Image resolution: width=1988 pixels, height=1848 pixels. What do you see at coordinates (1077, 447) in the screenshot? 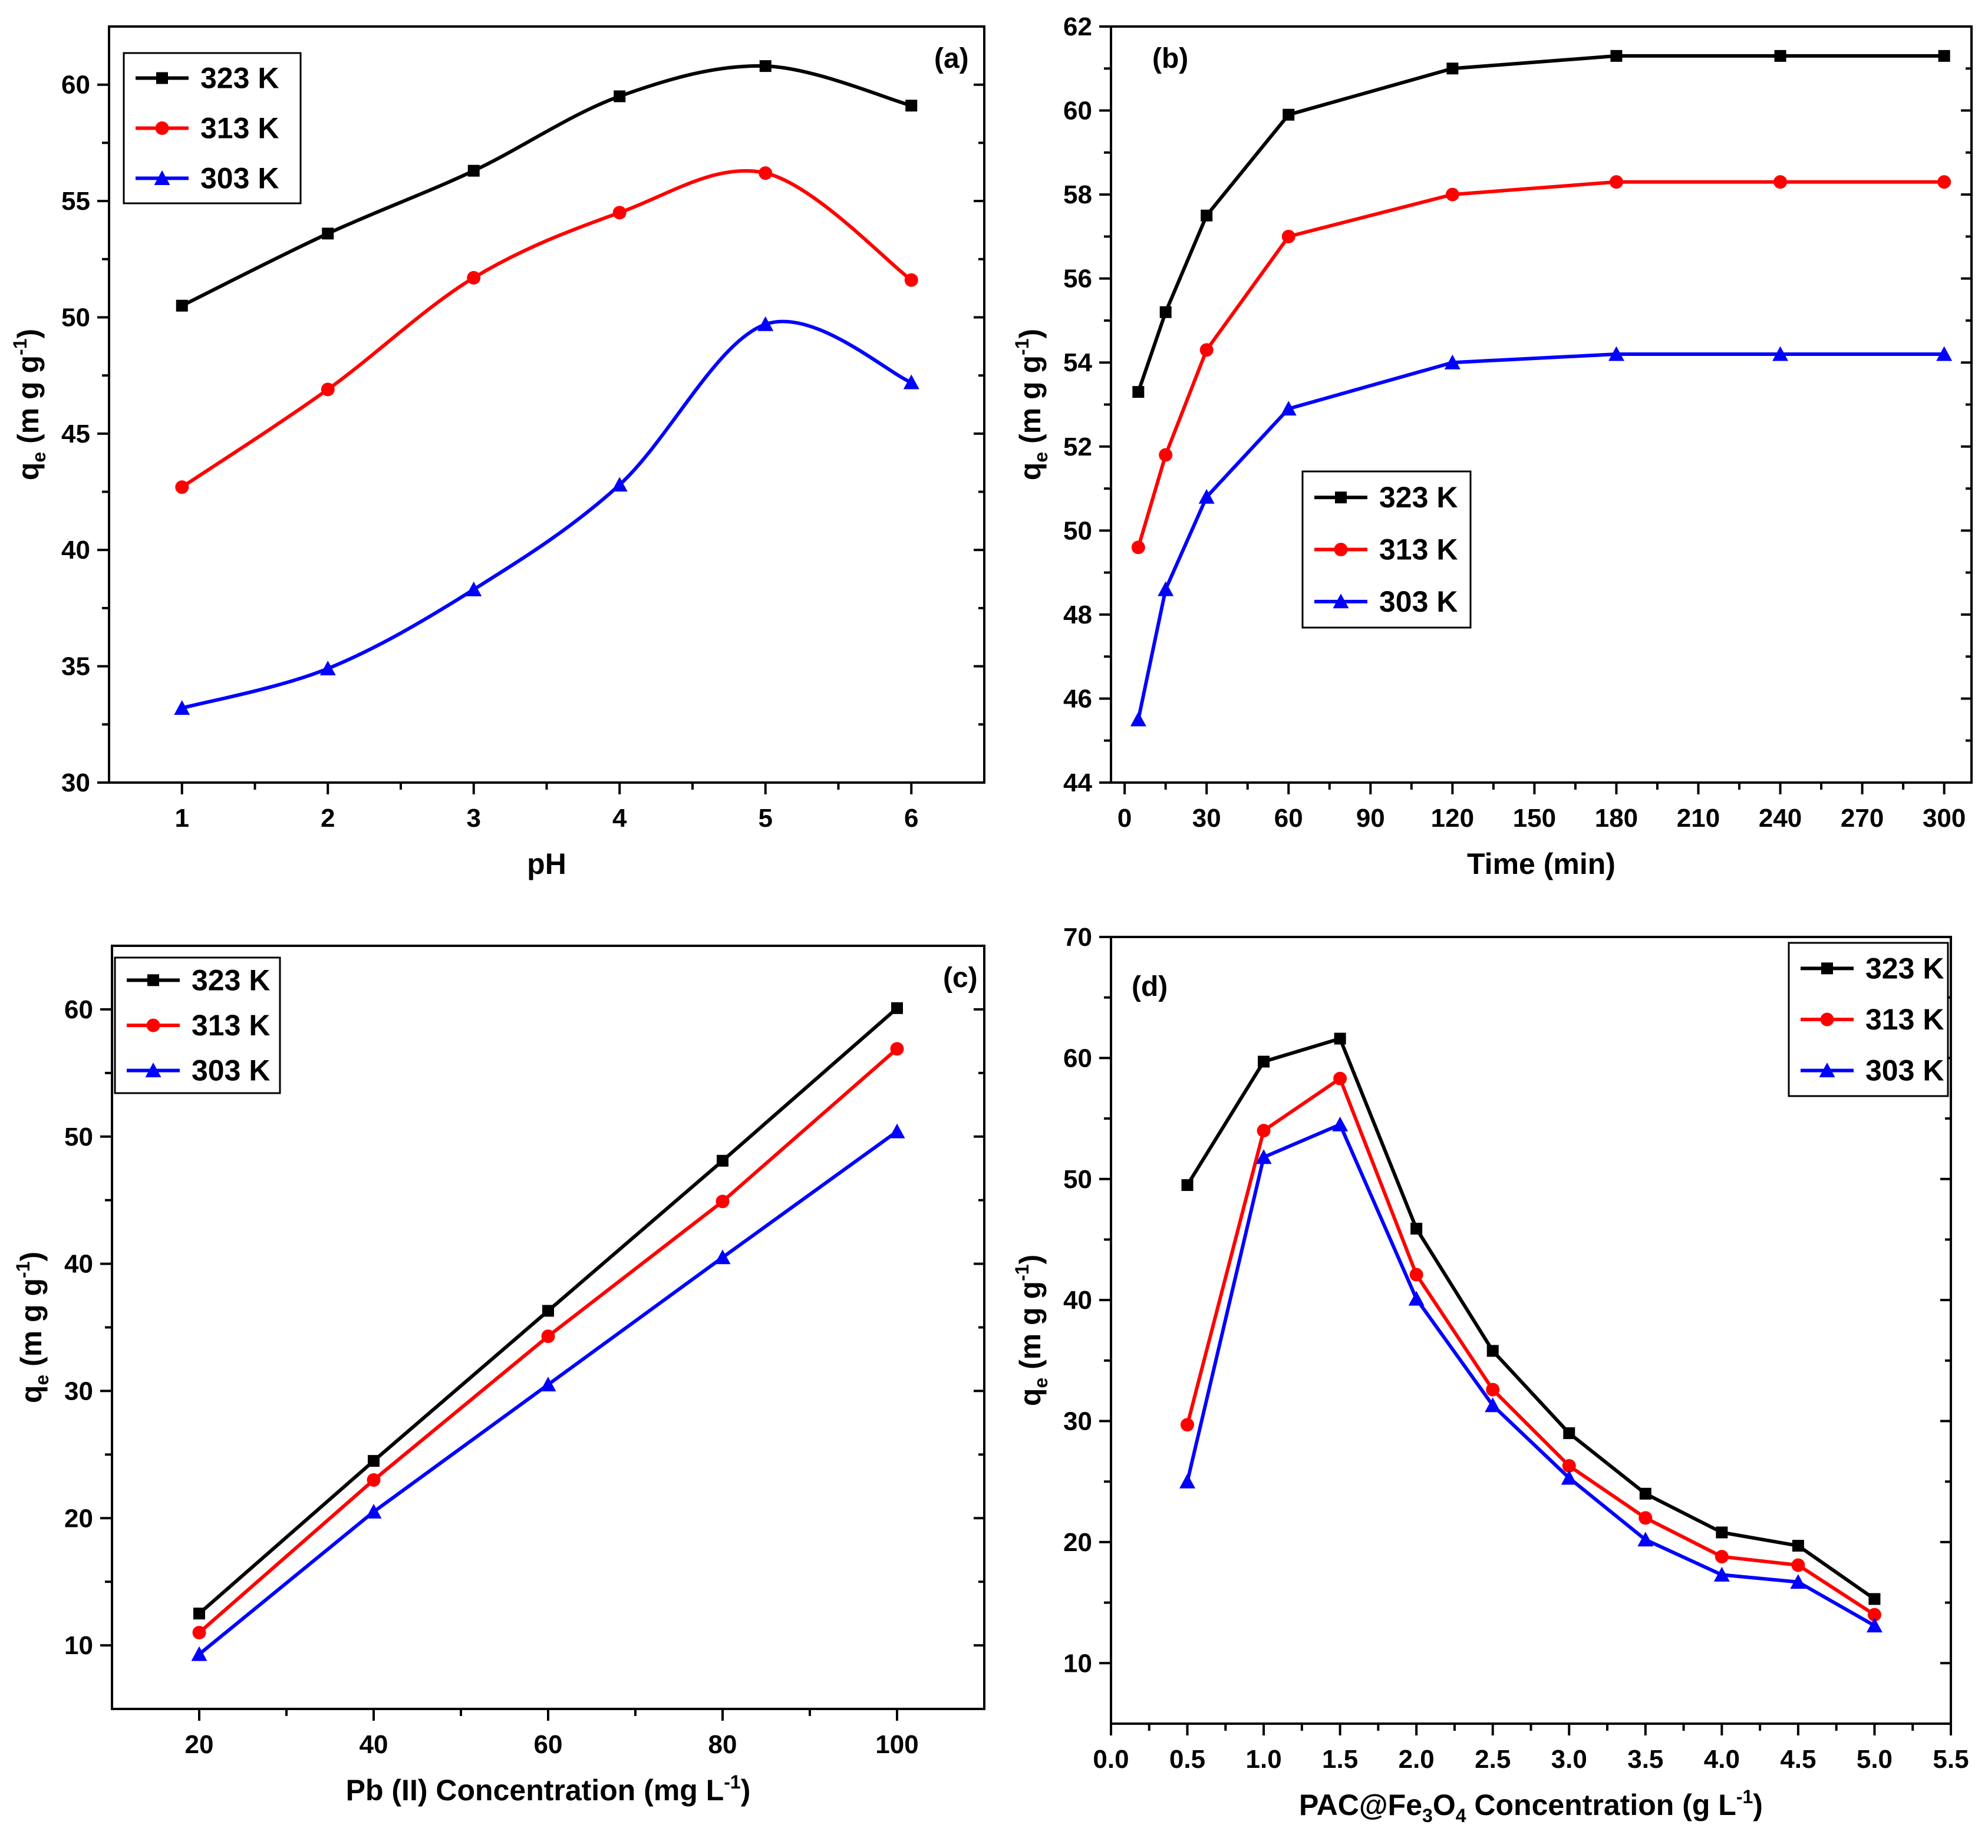
I see `y-tick-label: 52` at bounding box center [1077, 447].